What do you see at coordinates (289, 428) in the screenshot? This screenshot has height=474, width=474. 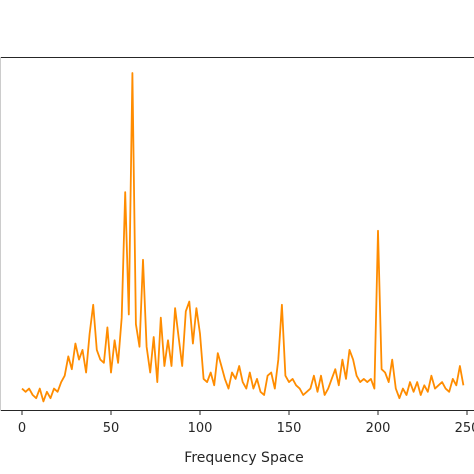 I see `x-tick-label: 150` at bounding box center [289, 428].